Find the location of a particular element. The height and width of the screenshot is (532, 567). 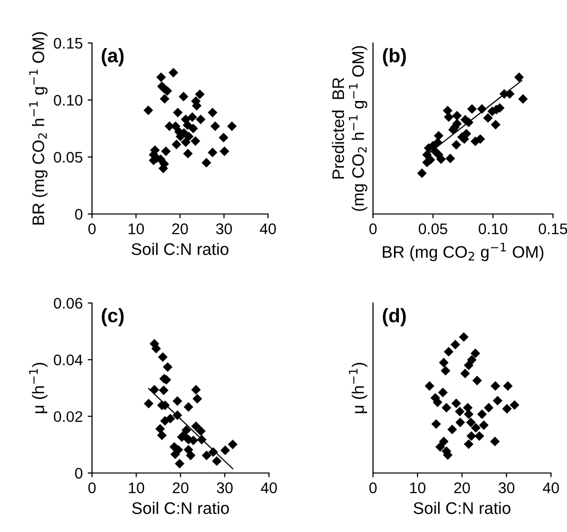

y-axis-title: μ (h$^{−1}$) is located at coordinates (38, 388).